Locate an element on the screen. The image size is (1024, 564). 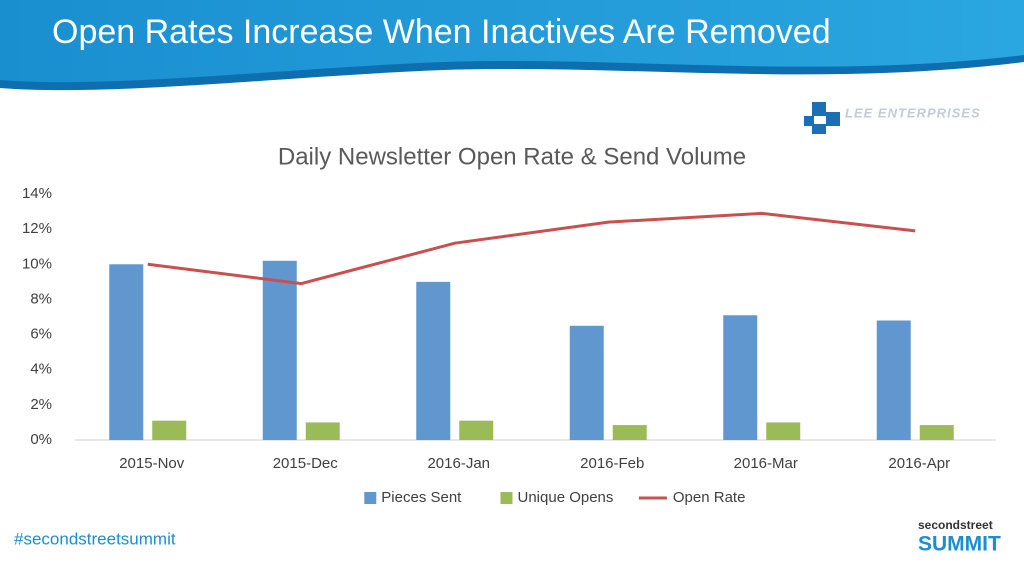
y-tick-label: 14% is located at coordinates (37, 193).